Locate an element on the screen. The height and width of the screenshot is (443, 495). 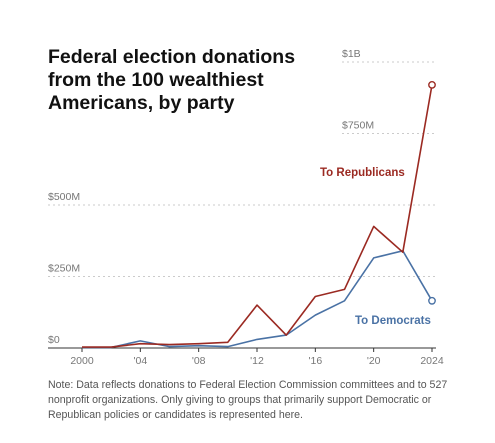
y-tick-label: $500M is located at coordinates (64, 197).